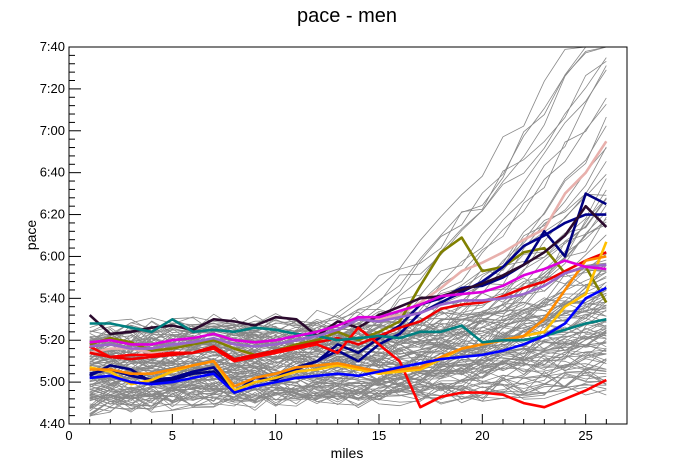  What do you see at coordinates (52, 46) in the screenshot?
I see `y-tick-label: 7:40` at bounding box center [52, 46].